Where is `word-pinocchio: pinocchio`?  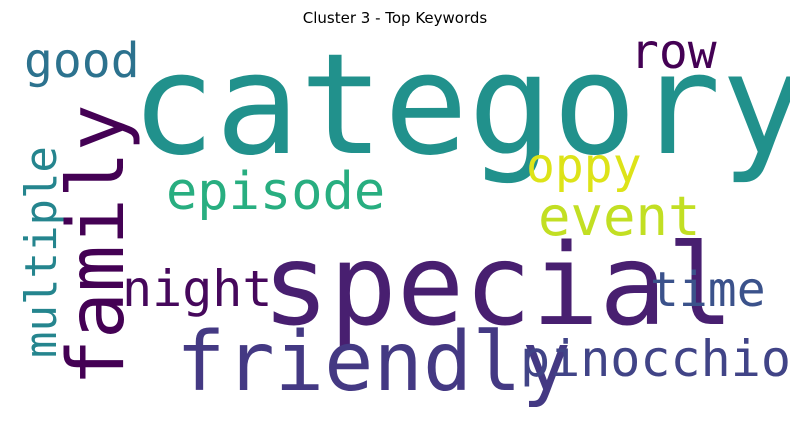
word-pinocchio: pinocchio is located at coordinates (655, 359).